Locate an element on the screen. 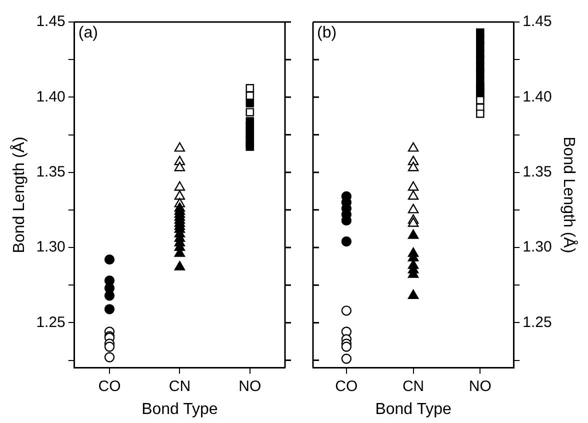  y-tick-label: 1.30 is located at coordinates (51, 247).